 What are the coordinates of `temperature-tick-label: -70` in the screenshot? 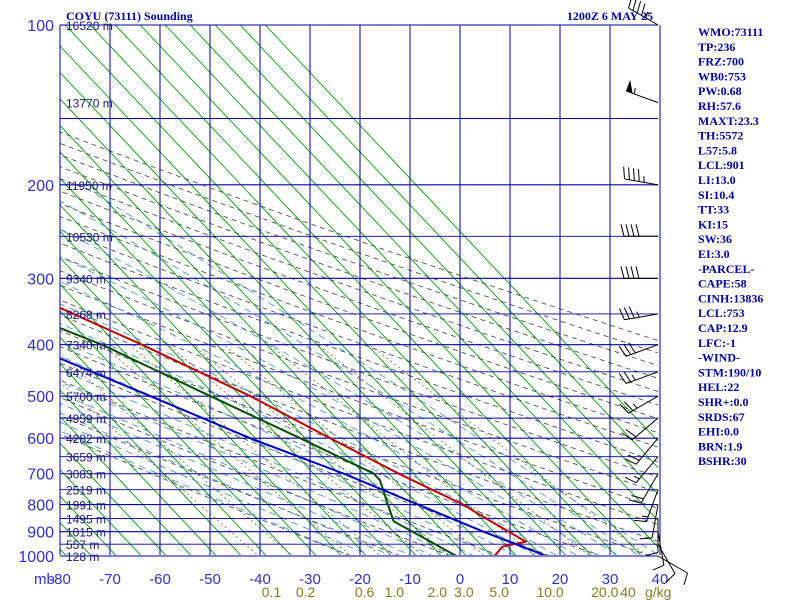 It's located at (110, 579).